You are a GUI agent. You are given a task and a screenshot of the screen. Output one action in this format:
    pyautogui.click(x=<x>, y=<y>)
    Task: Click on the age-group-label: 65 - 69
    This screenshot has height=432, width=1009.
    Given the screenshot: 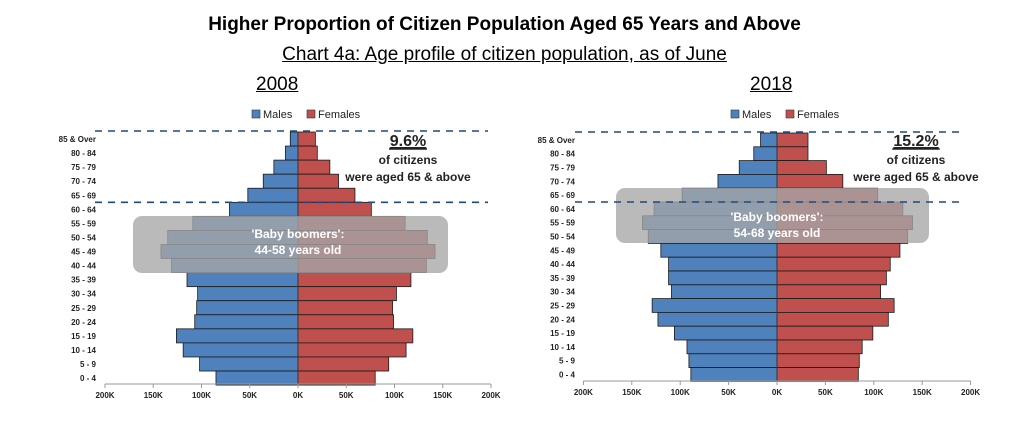 What is the action you would take?
    pyautogui.click(x=562, y=195)
    